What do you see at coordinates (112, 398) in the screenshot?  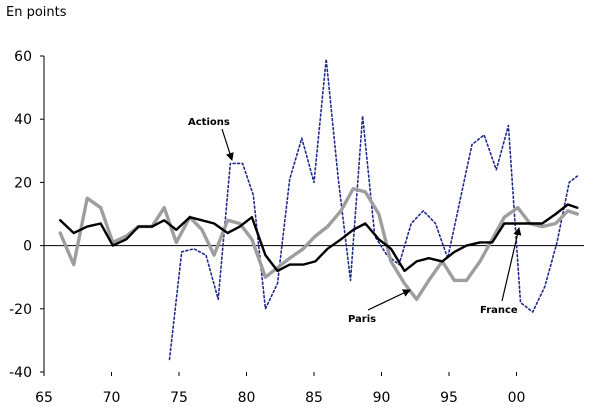 I see `x-tick-label: 70` at bounding box center [112, 398].